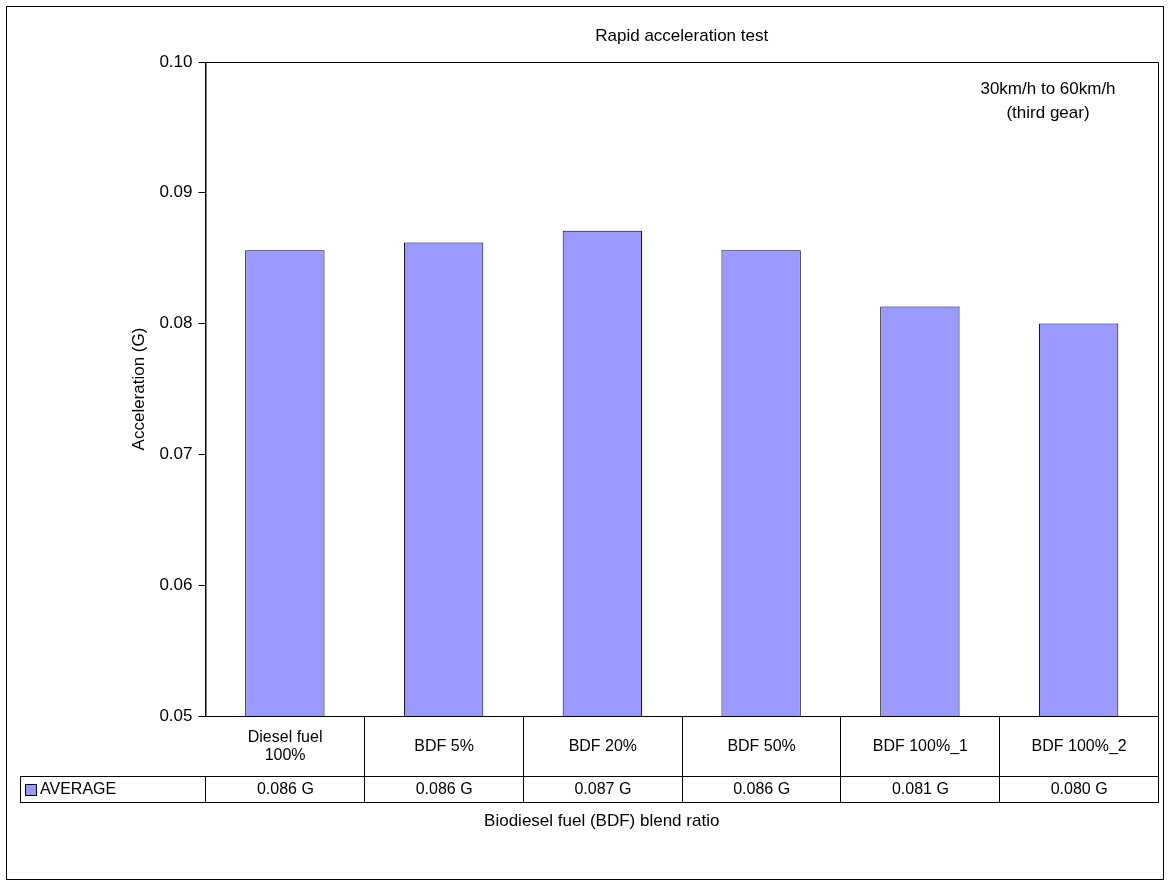 The image size is (1171, 887). I want to click on x-tick-label: BDF 5%, so click(444, 746).